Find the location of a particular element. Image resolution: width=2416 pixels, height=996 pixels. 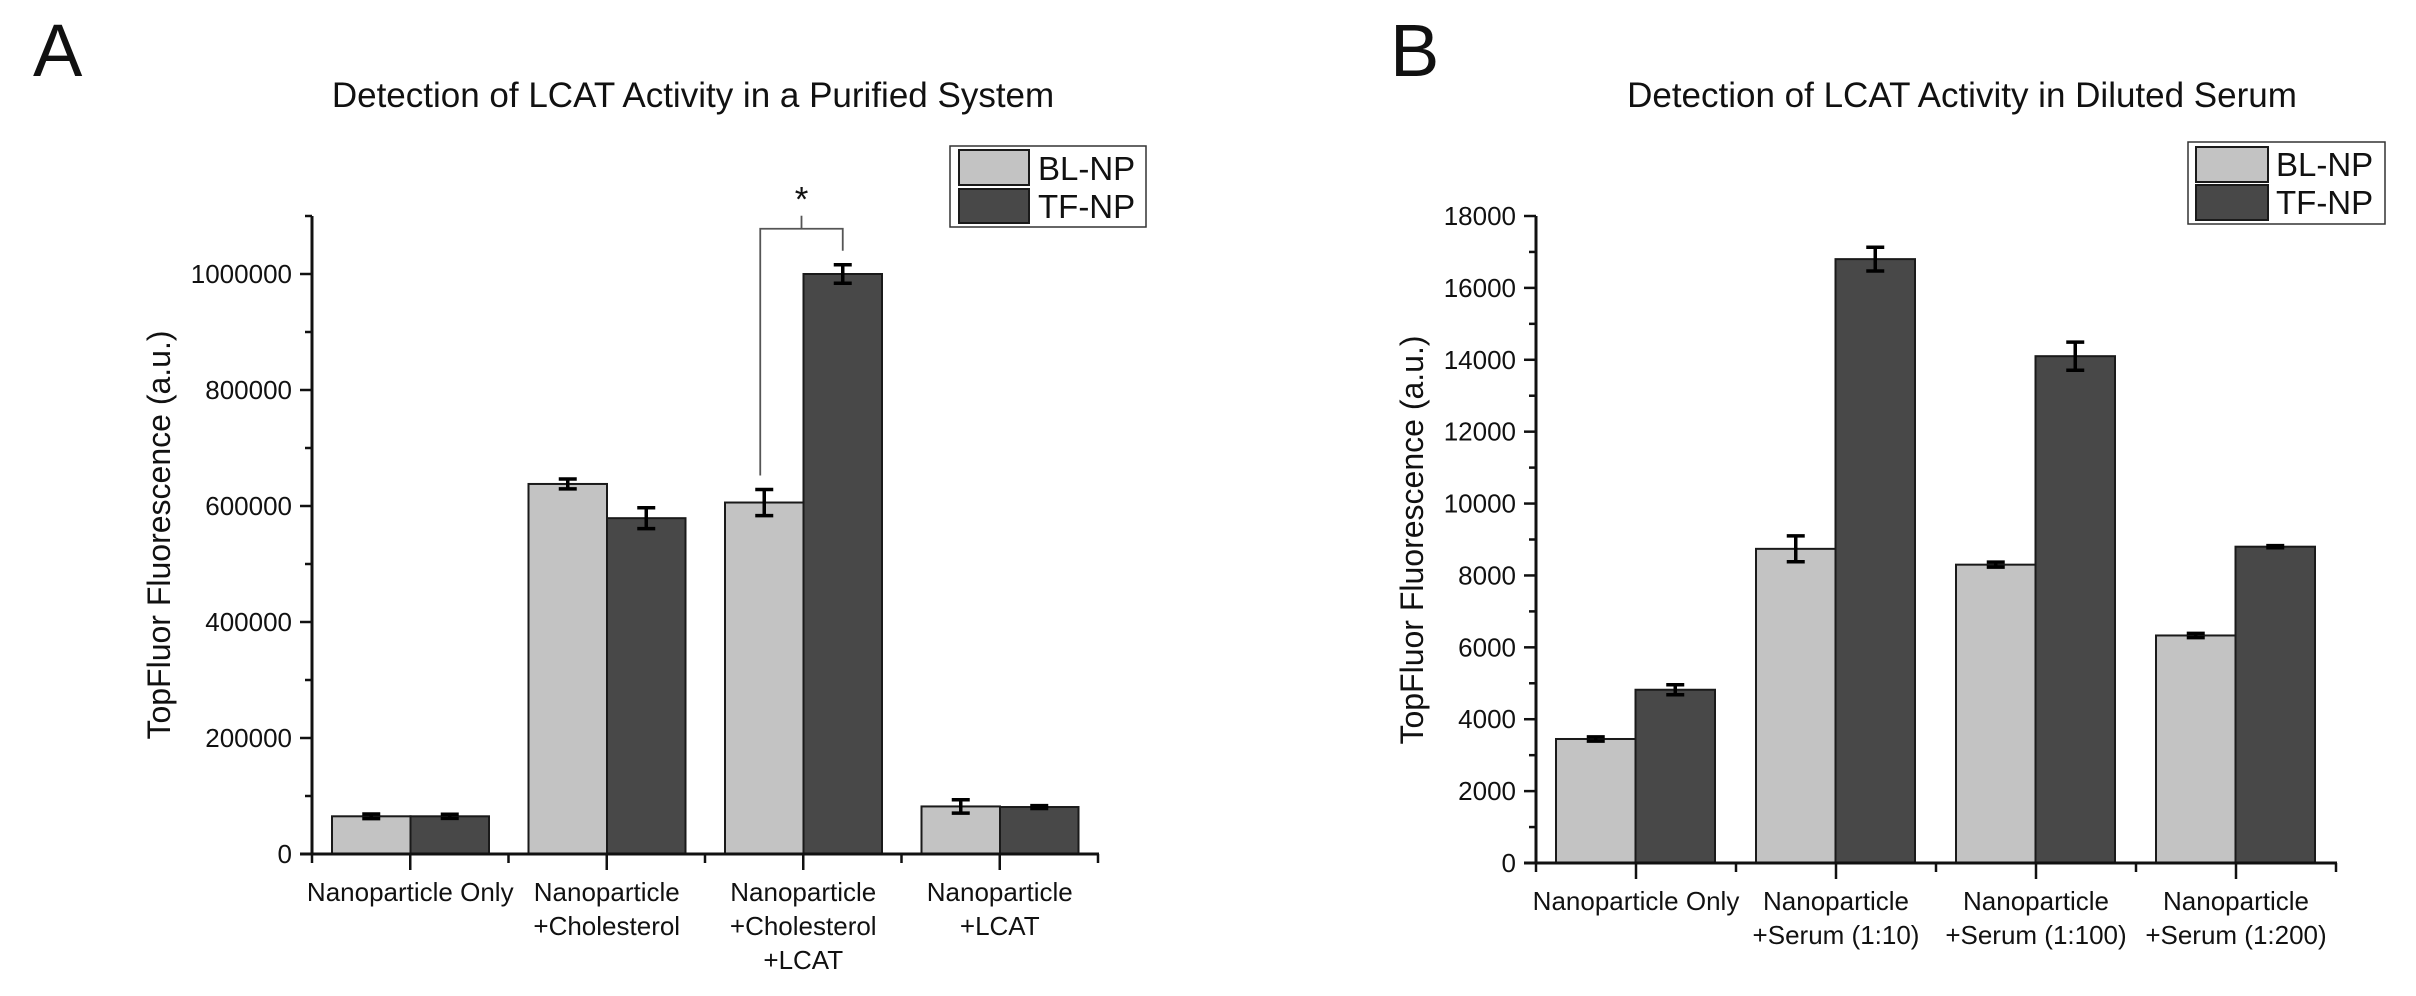

y-tick-label-a: 200000 is located at coordinates (248, 738).